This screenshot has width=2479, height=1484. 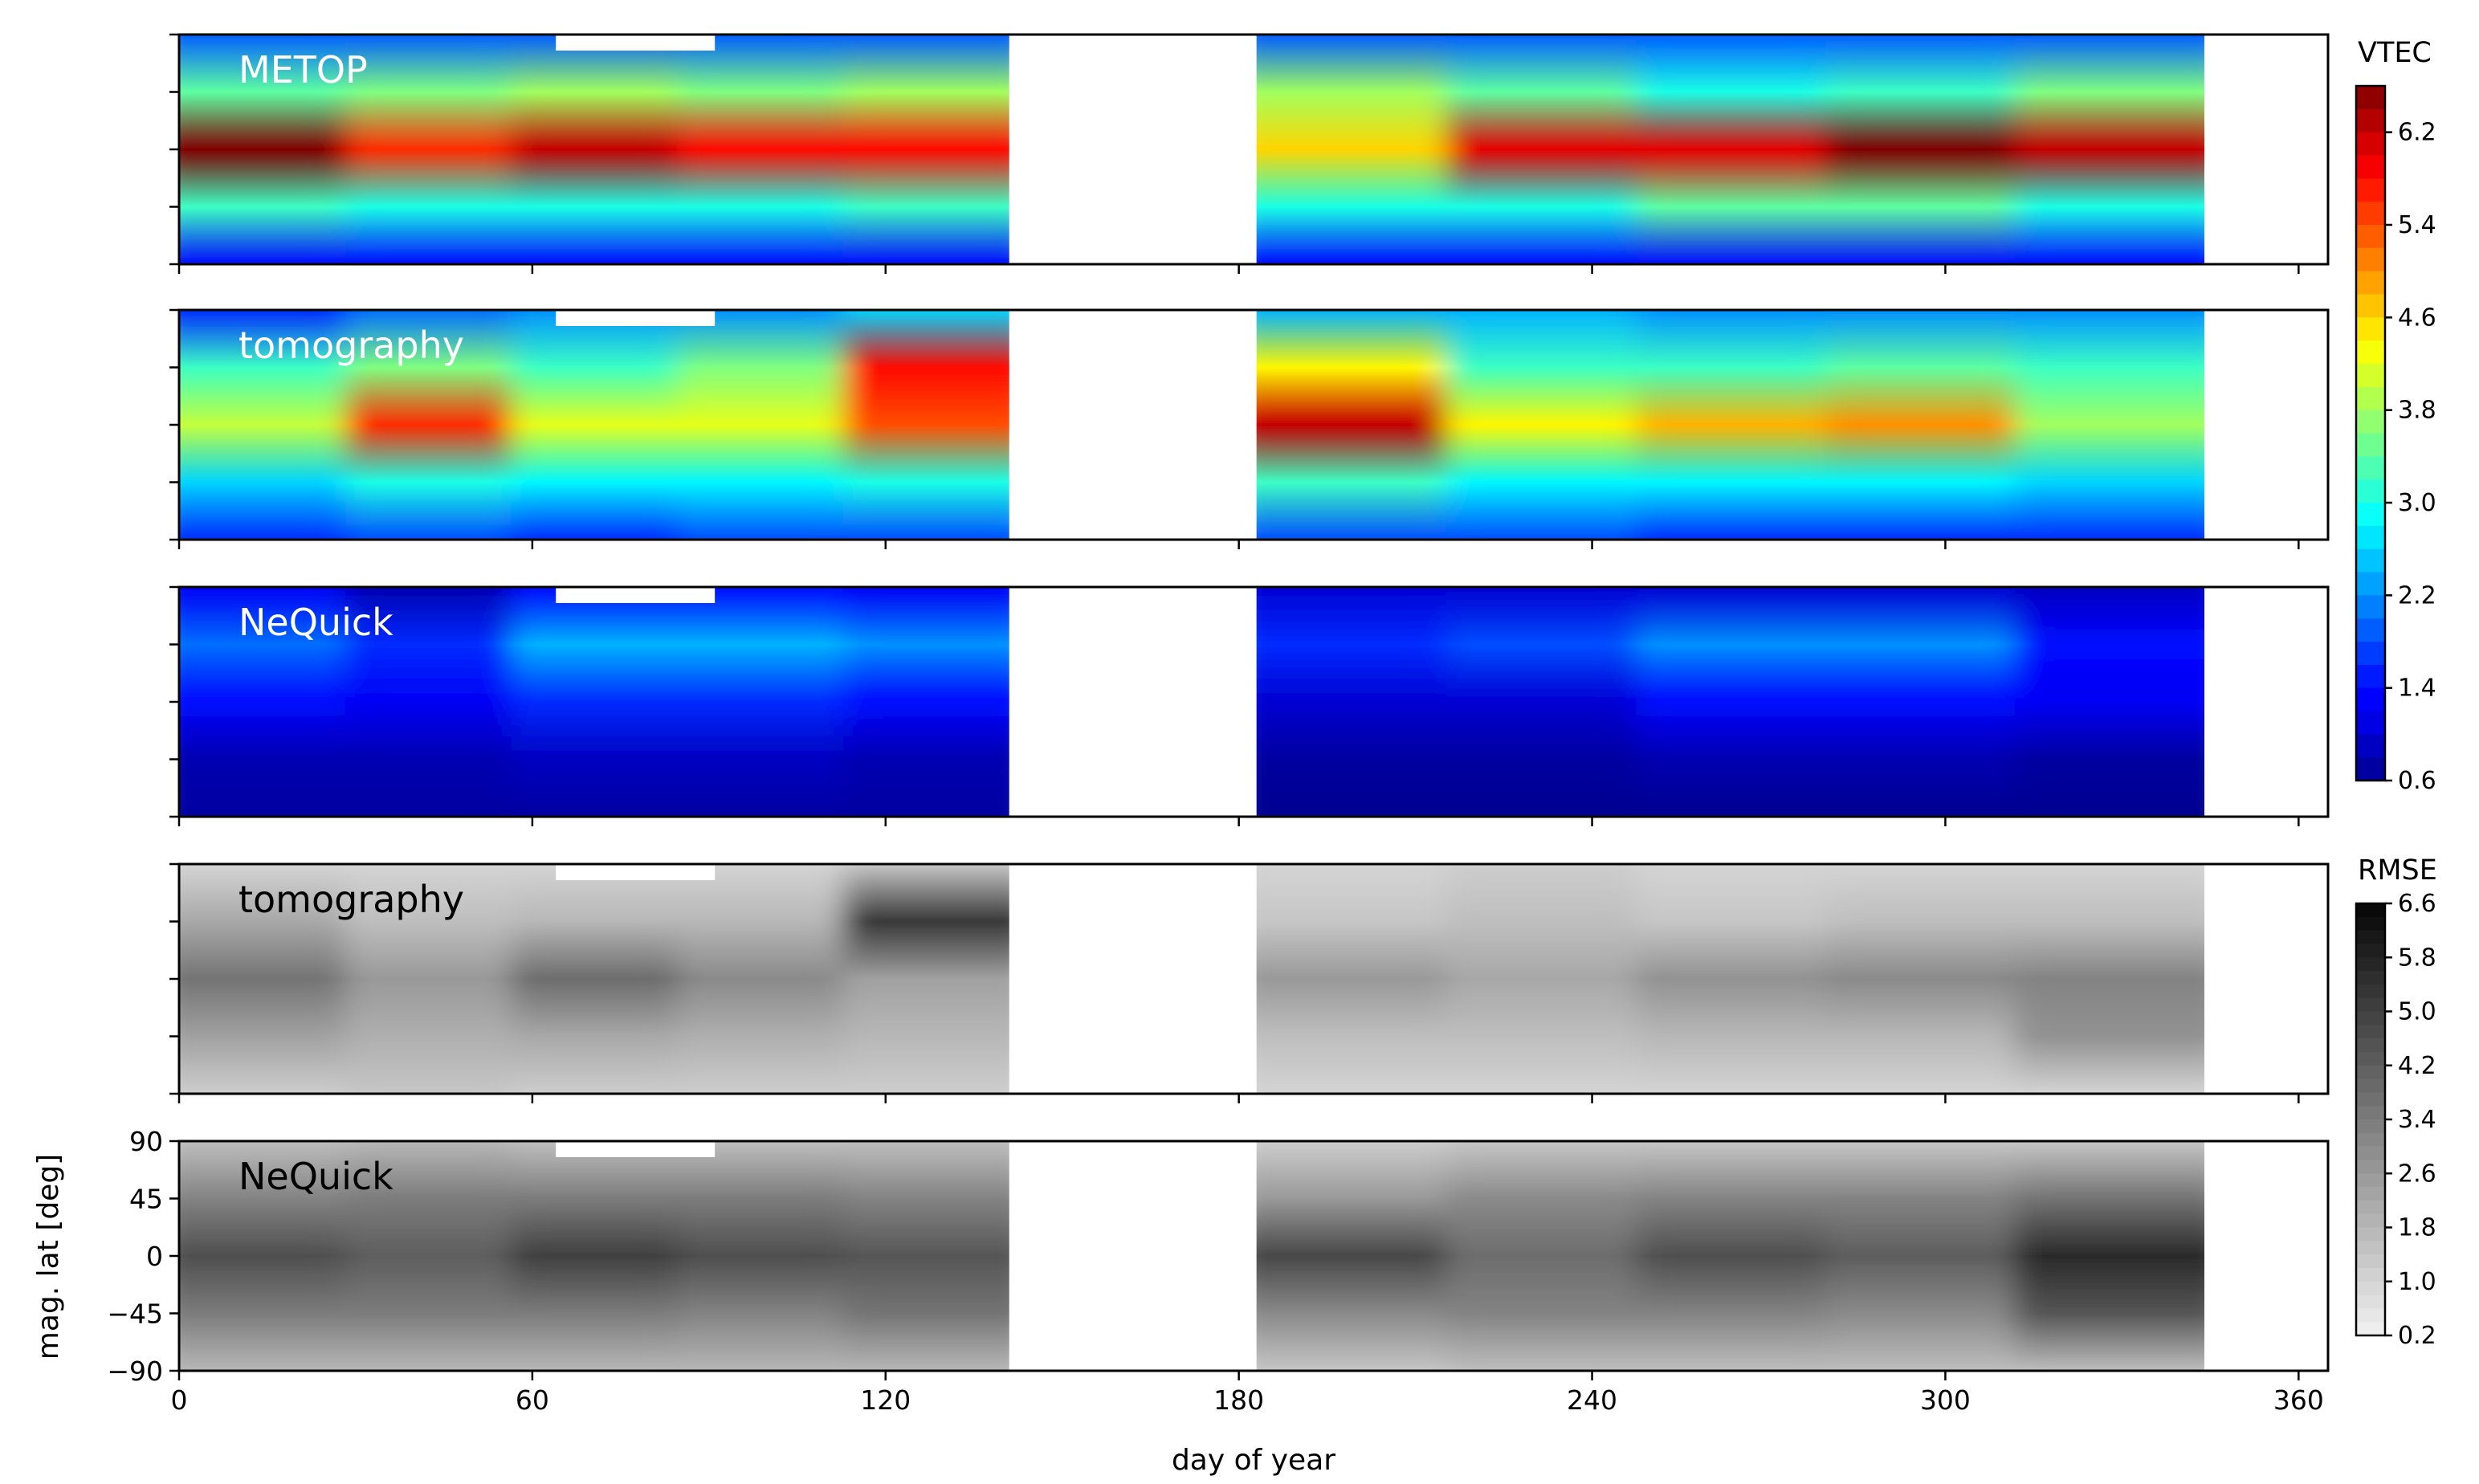 What do you see at coordinates (2417, 689) in the screenshot?
I see `colorbar-tick-label: 1.4` at bounding box center [2417, 689].